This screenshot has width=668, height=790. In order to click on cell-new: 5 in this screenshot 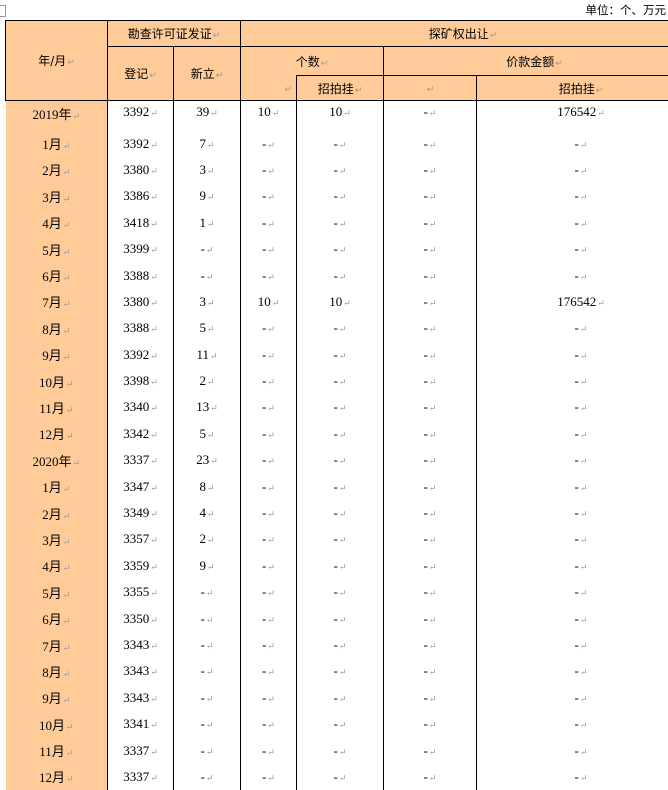, I will do `click(207, 328)`.